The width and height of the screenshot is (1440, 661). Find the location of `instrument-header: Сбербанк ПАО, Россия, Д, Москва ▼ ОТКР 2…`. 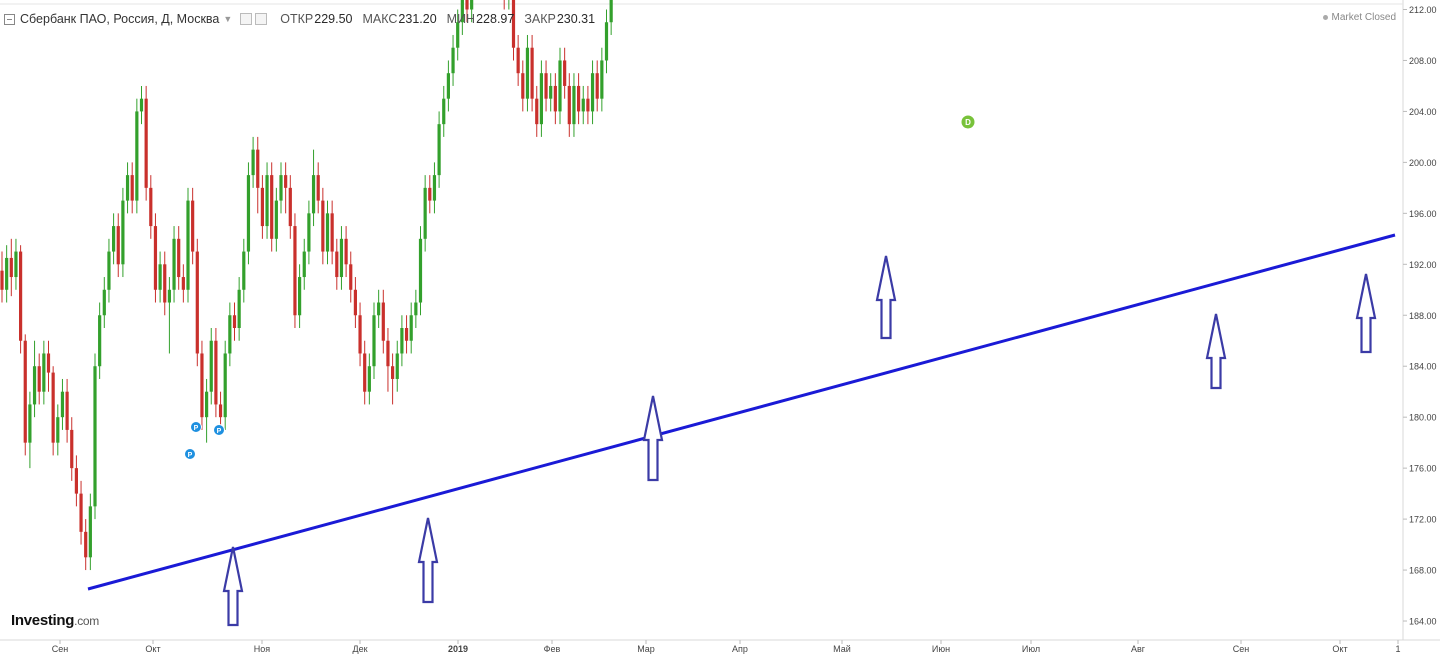

instrument-header: Сбербанк ПАО, Россия, Д, Москва ▼ ОТКР 2… is located at coordinates (299, 19).